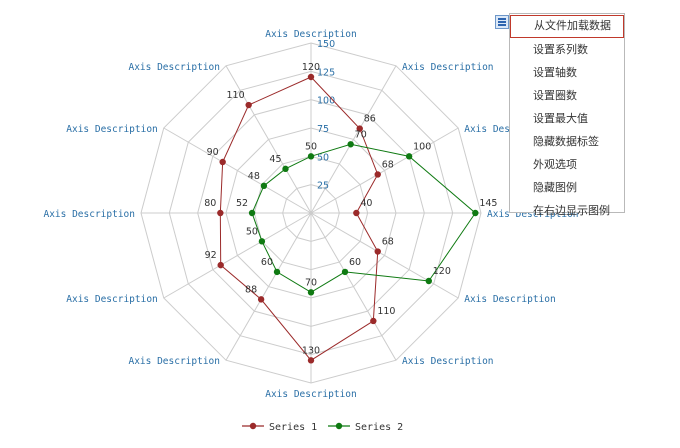 The height and width of the screenshot is (448, 680). I want to click on data-label: 130, so click(311, 350).